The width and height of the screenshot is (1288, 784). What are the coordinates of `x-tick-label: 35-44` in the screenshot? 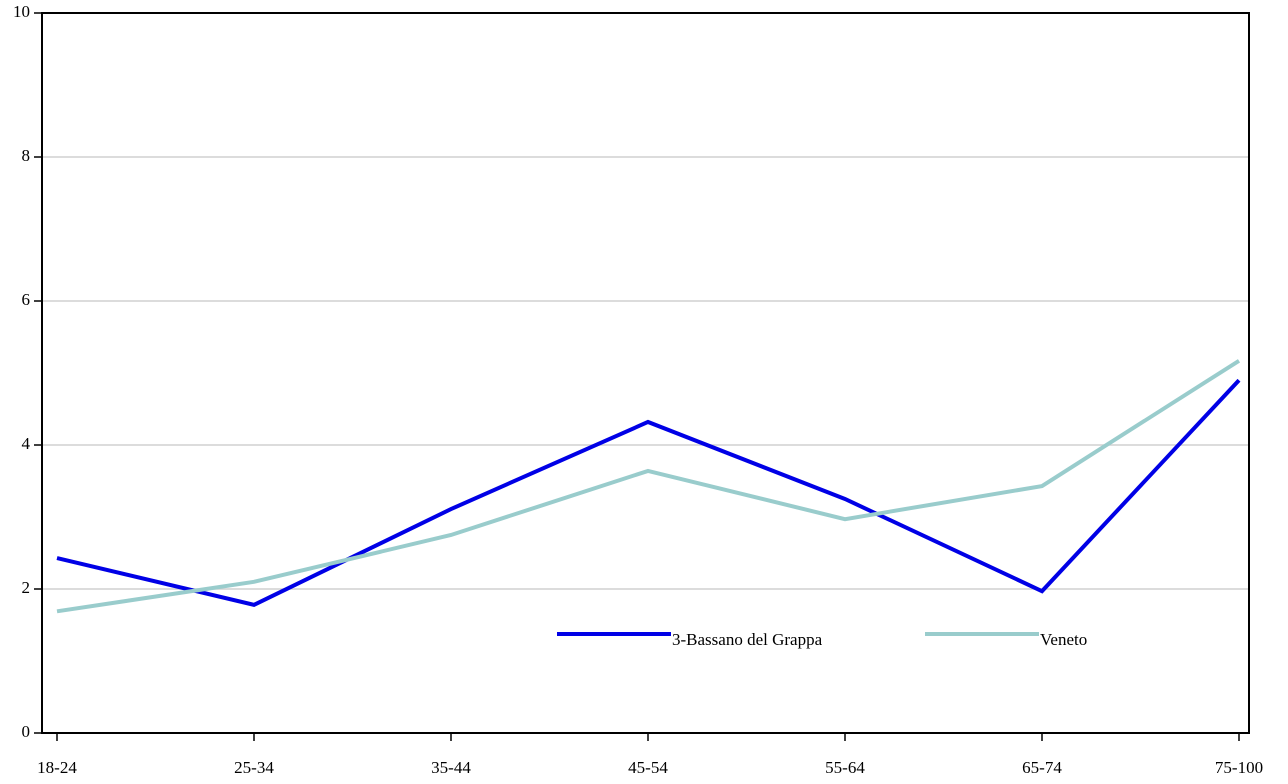 It's located at (451, 767).